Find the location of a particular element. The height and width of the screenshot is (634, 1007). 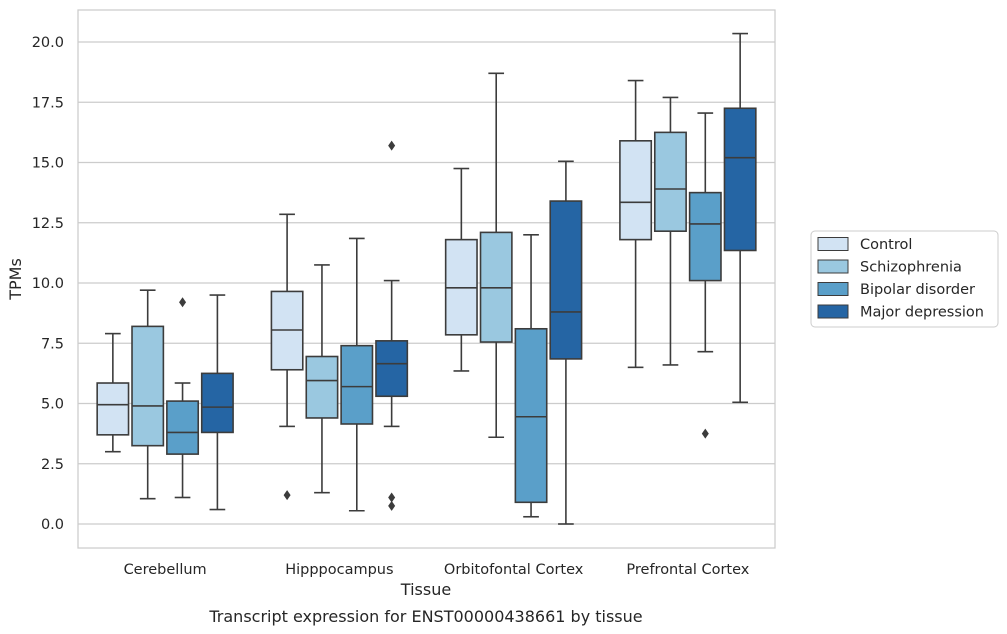

y-tick-label: 10.0 is located at coordinates (48, 284).